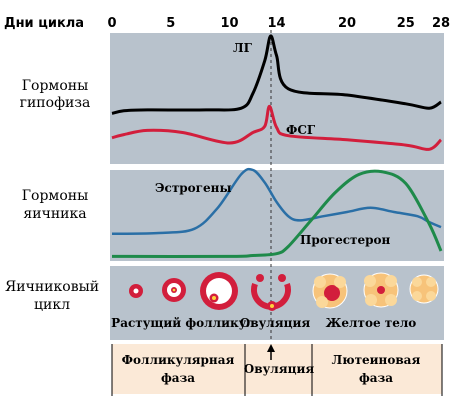 This screenshot has width=467, height=400. I want to click on day-tick-14: 14, so click(276, 23).